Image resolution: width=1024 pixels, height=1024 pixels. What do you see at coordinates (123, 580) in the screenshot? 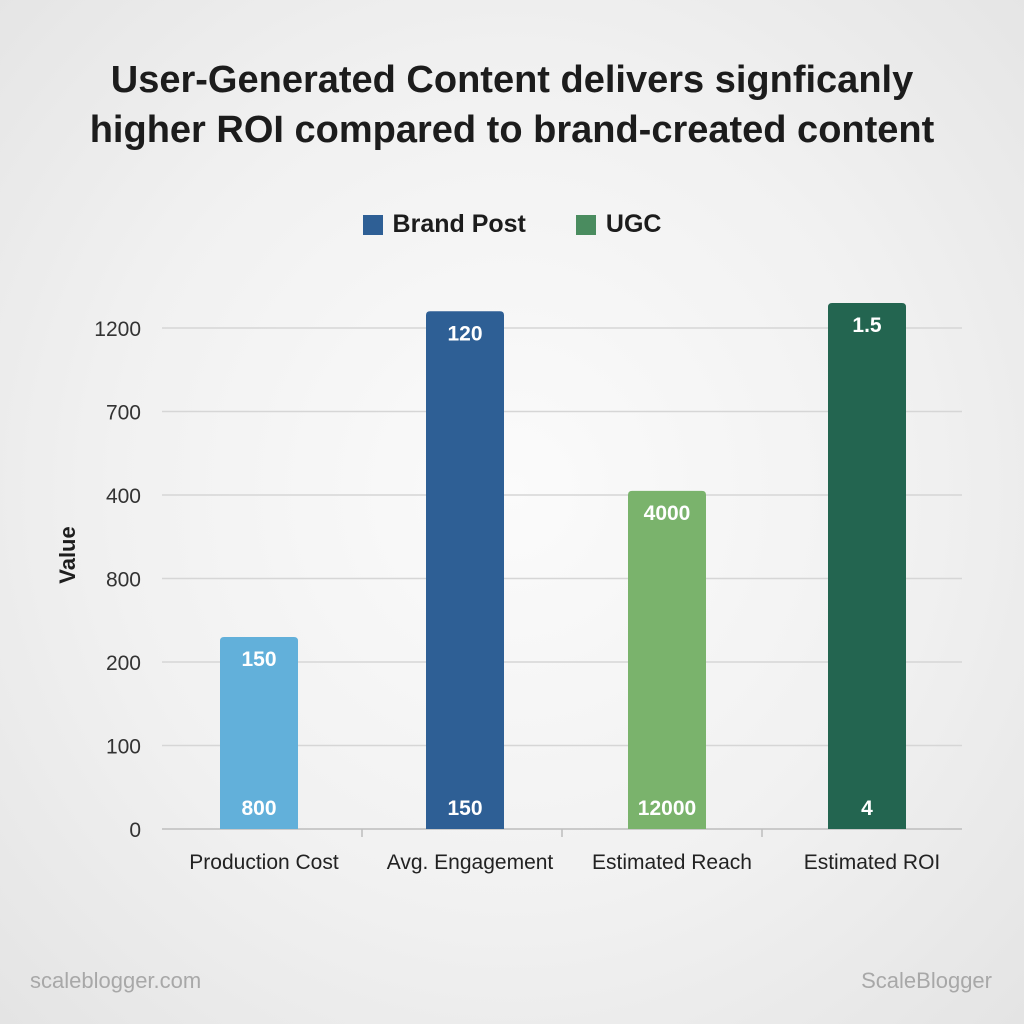
I see `y-tick-label: 800` at bounding box center [123, 580].